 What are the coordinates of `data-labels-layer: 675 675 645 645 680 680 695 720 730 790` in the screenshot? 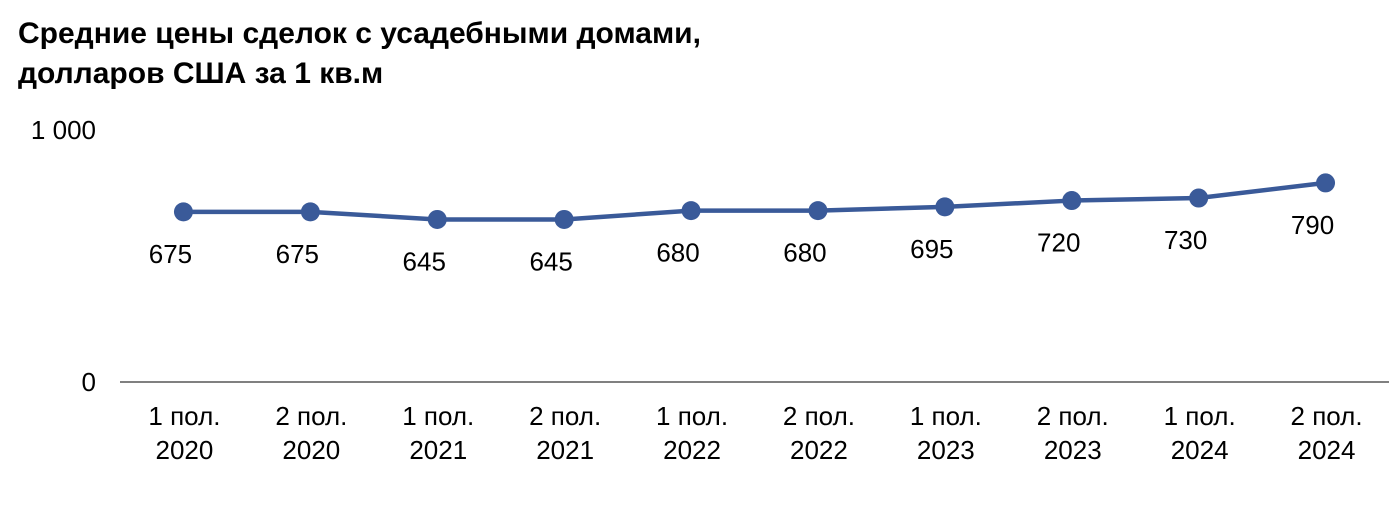 It's located at (741, 243).